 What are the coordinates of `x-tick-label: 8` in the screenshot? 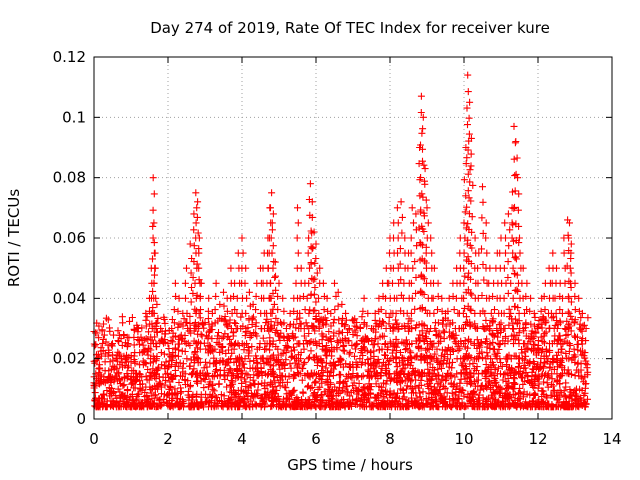 It's located at (390, 439).